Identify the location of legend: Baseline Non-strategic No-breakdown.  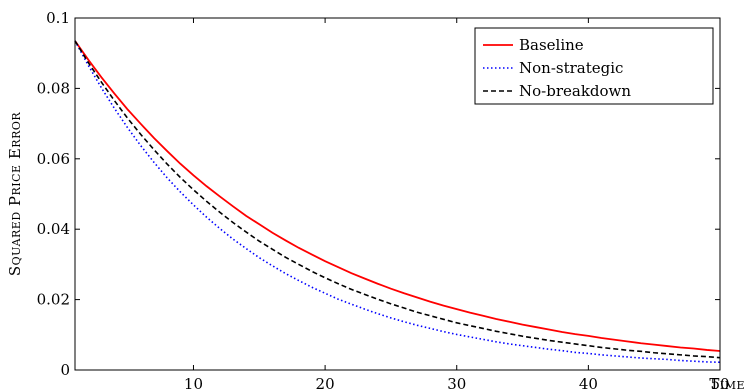
(594, 66).